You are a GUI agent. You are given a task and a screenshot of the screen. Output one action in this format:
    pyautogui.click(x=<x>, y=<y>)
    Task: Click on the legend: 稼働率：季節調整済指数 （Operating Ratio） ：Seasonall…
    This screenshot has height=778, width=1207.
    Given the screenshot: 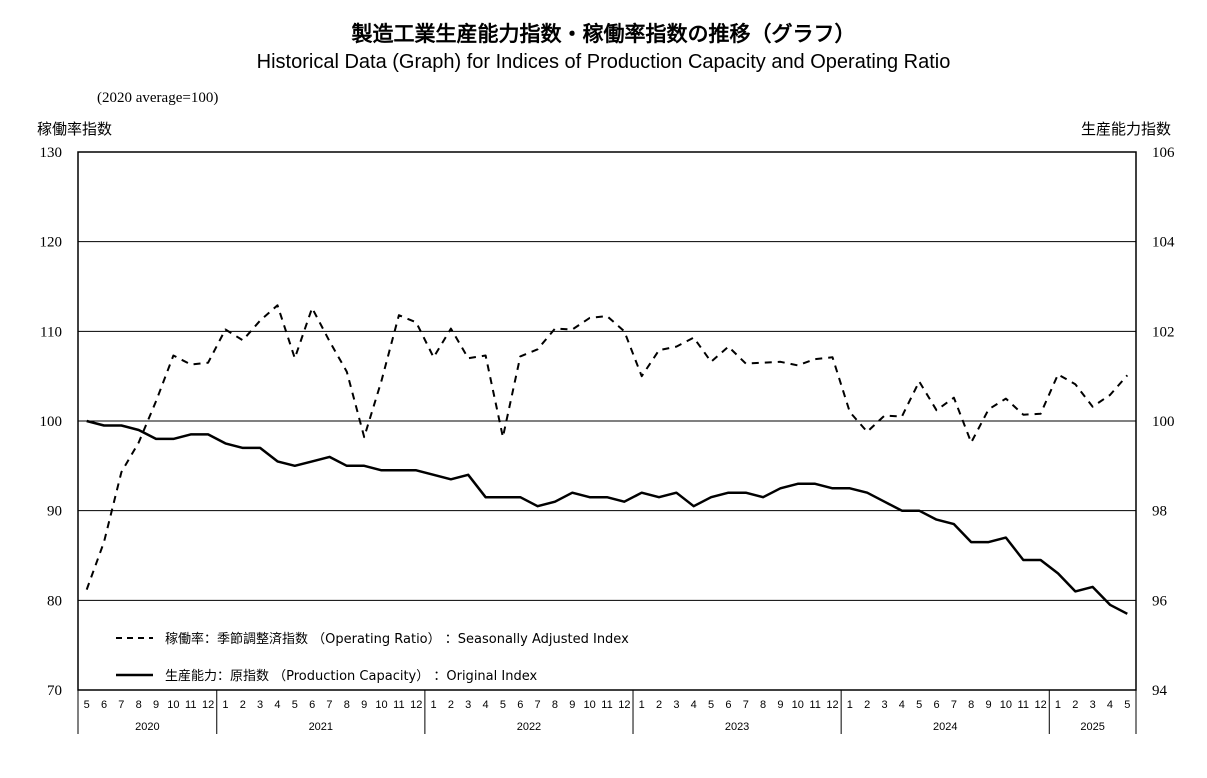 What is the action you would take?
    pyautogui.click(x=372, y=657)
    